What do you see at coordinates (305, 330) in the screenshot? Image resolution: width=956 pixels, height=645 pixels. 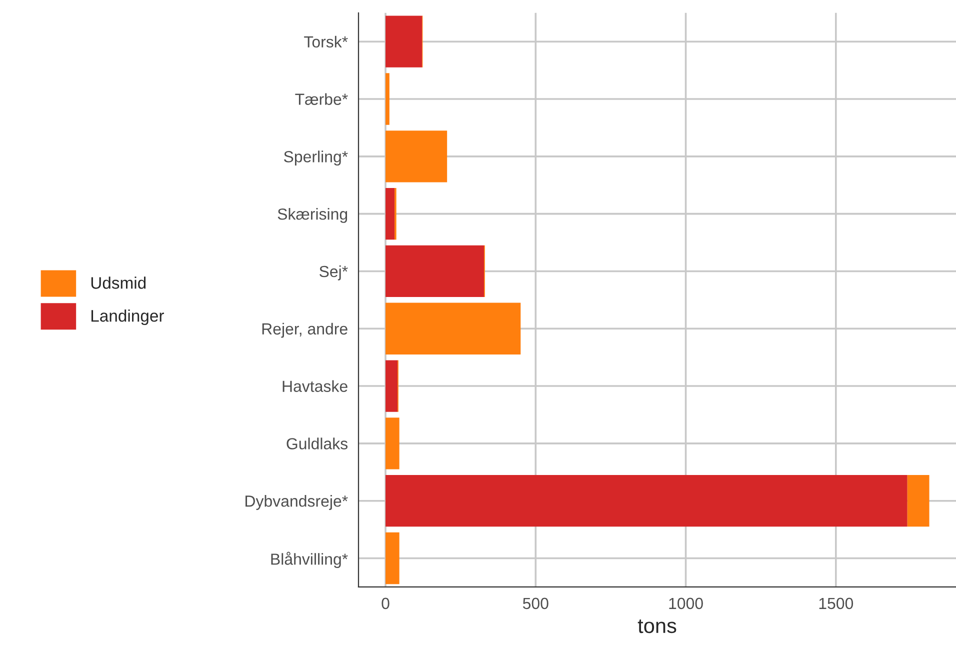 I see `y-tick-label: Rejer, andre` at bounding box center [305, 330].